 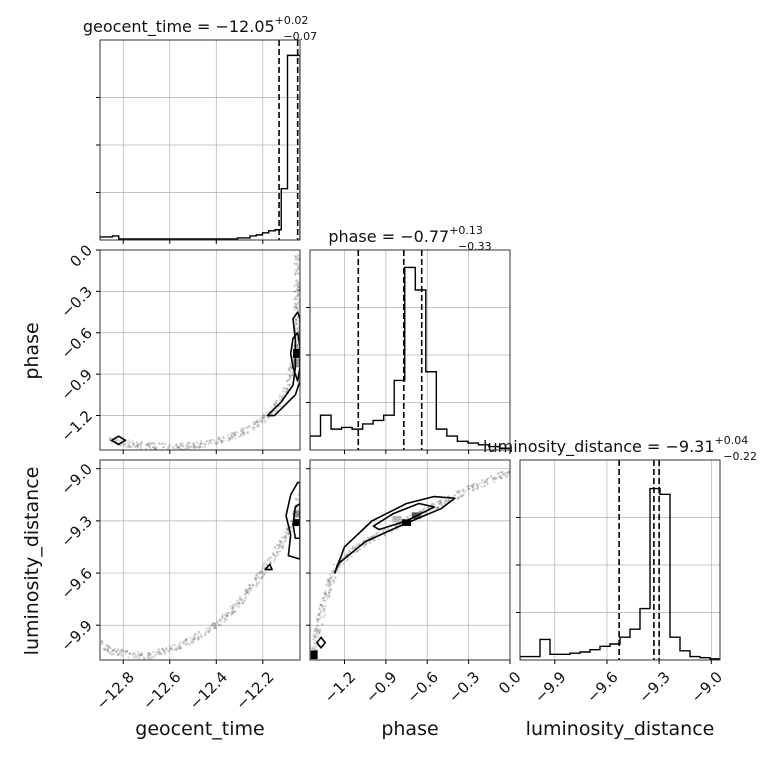 I want to click on panel-content, so click(x=410, y=350).